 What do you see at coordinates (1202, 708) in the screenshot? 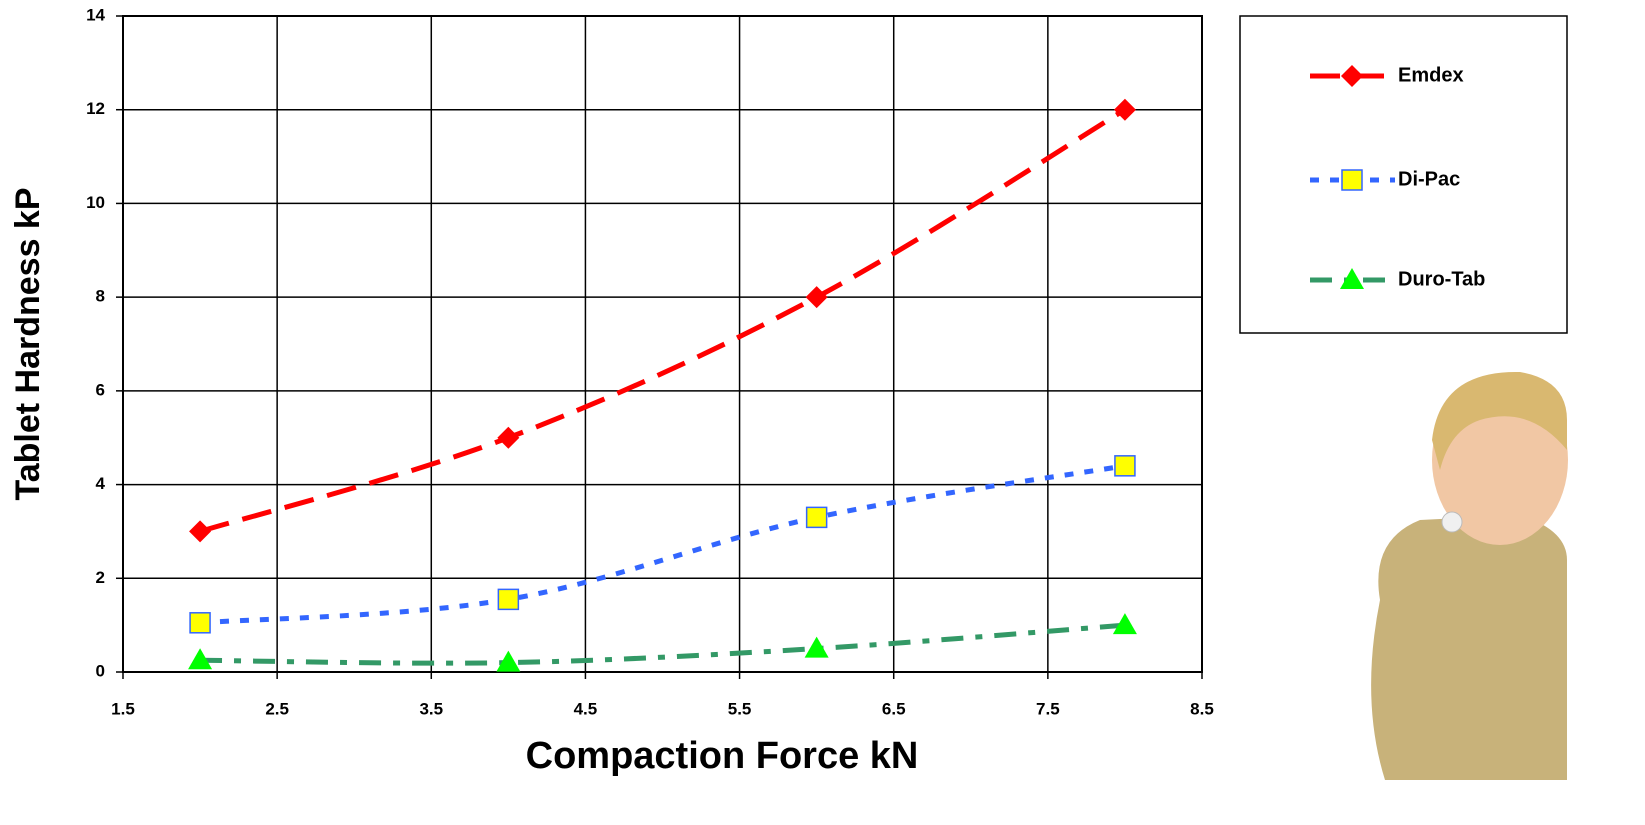
I see `x-tick-label: 8.5` at bounding box center [1202, 708].